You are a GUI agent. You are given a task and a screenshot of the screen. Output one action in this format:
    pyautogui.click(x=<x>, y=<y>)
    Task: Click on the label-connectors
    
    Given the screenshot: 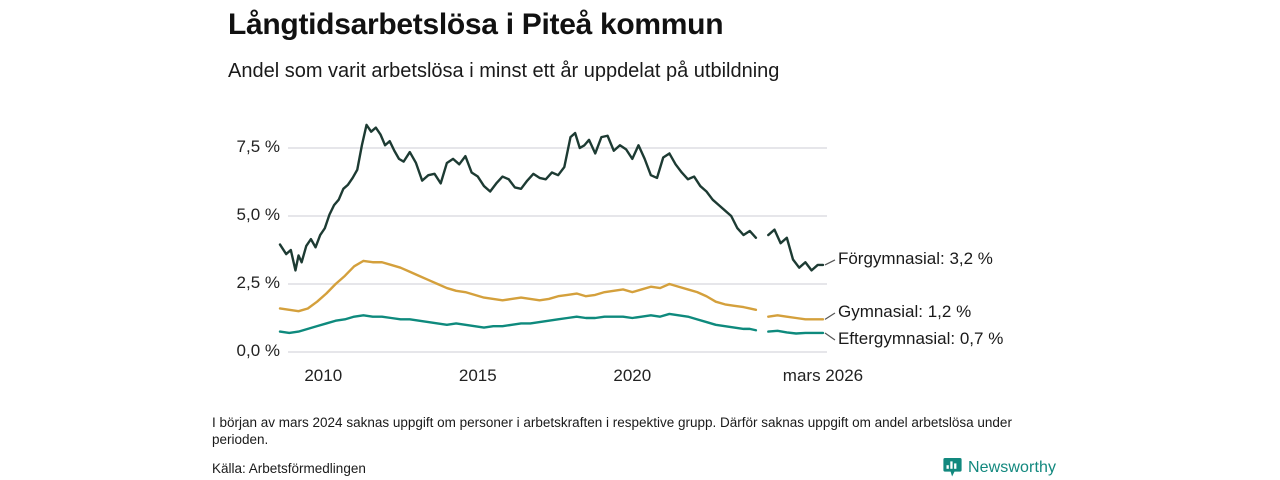 What is the action you would take?
    pyautogui.click(x=830, y=300)
    